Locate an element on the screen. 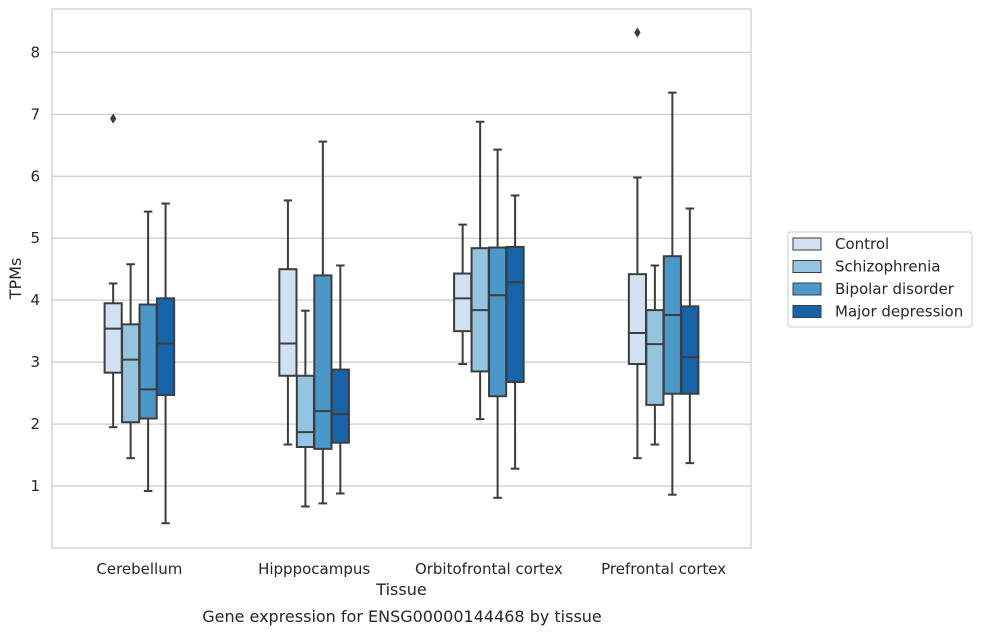  x-tick-label: Cerebellum is located at coordinates (139, 569).